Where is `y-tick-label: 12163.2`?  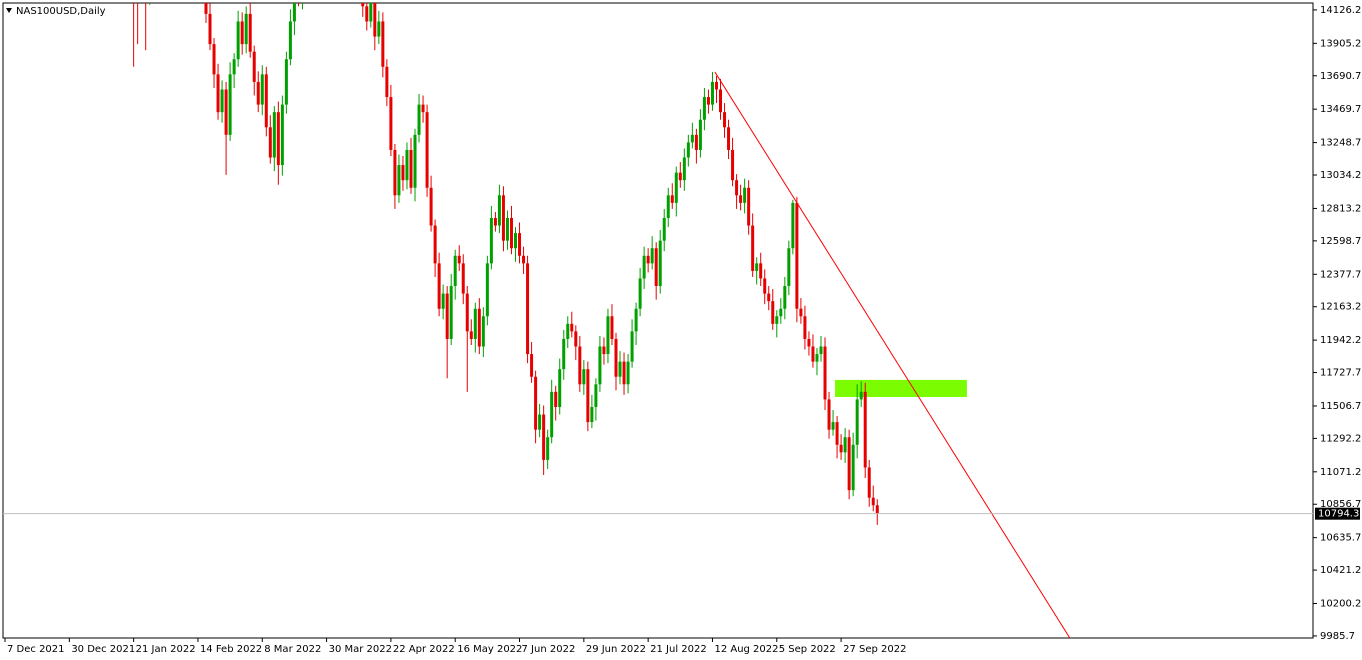 y-tick-label: 12163.2 is located at coordinates (1340, 307).